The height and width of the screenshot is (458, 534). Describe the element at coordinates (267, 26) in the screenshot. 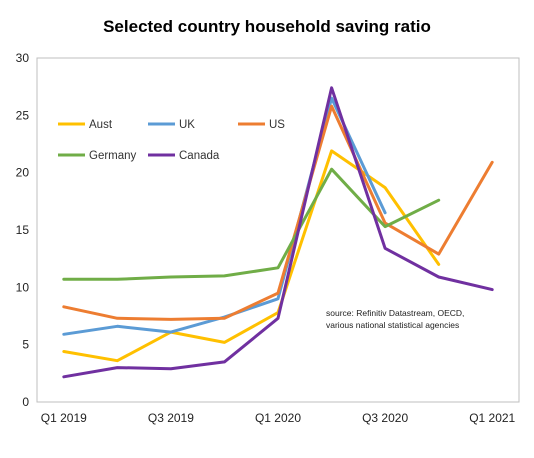

I see `chart-title: Selected country household saving ratio` at that location.